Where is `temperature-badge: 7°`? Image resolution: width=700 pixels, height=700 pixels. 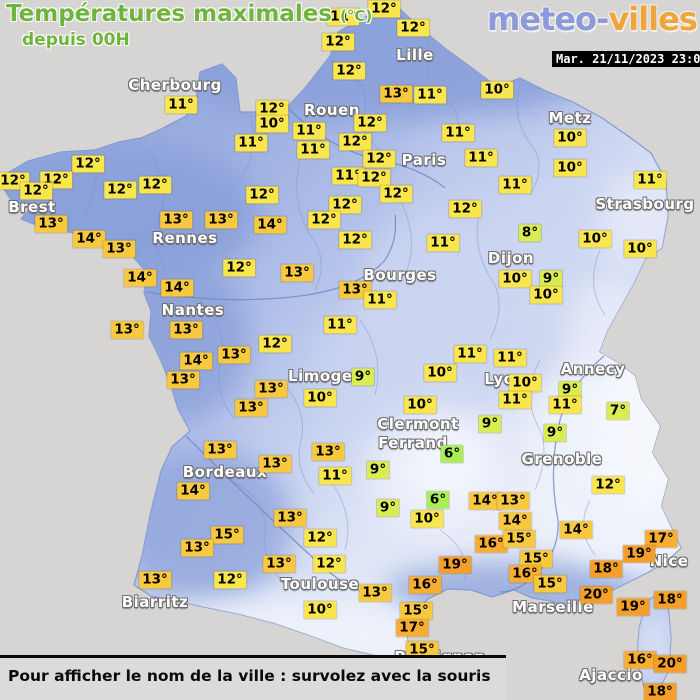
temperature-badge: 7° is located at coordinates (618, 411).